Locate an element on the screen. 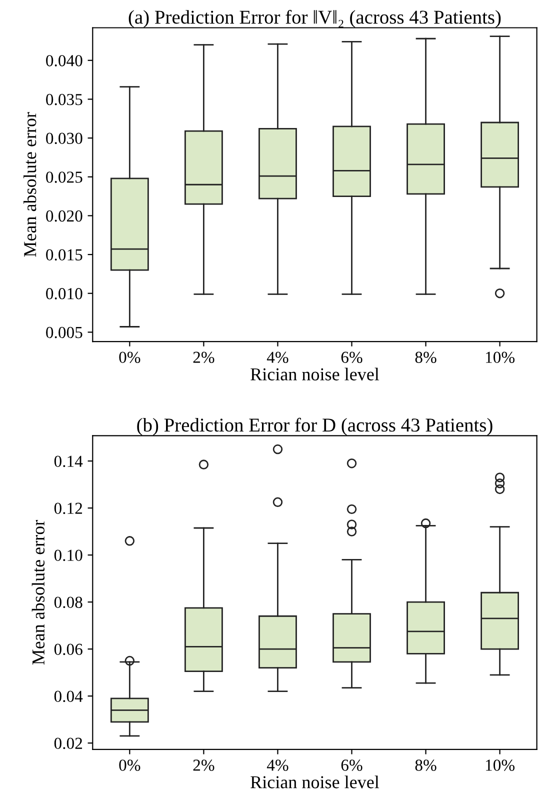 The height and width of the screenshot is (793, 545). y-tick-label: 0.12 is located at coordinates (68, 508).